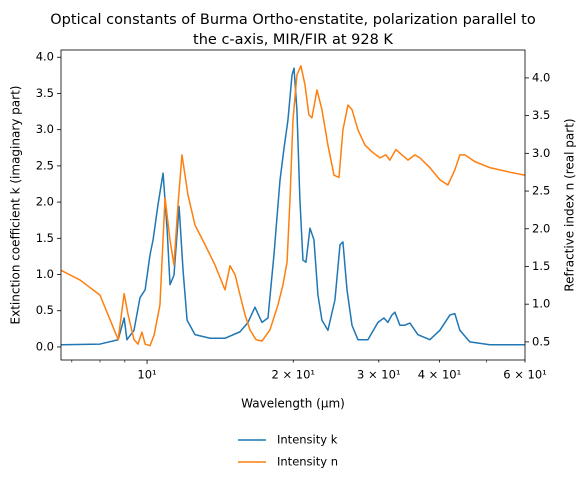 Image resolution: width=587 pixels, height=485 pixels. What do you see at coordinates (45, 57) in the screenshot?
I see `y-tick-label: 4.0` at bounding box center [45, 57].